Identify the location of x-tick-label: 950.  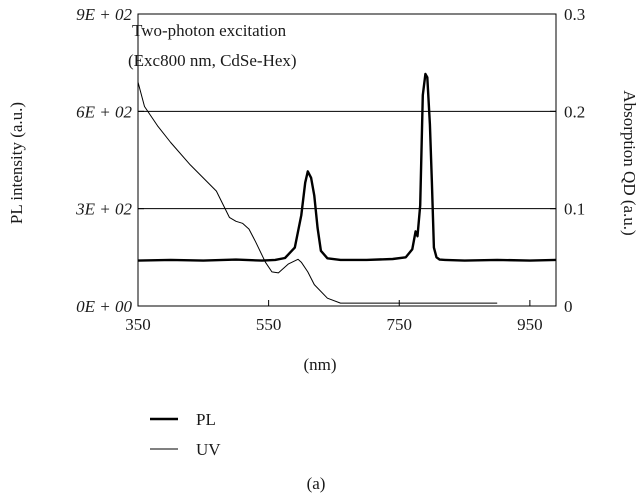
(530, 324).